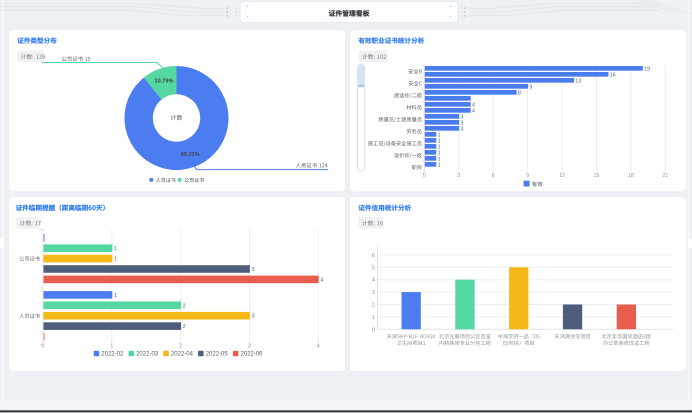 The width and height of the screenshot is (692, 413). I want to click on svg-text: 5, so click(373, 268).